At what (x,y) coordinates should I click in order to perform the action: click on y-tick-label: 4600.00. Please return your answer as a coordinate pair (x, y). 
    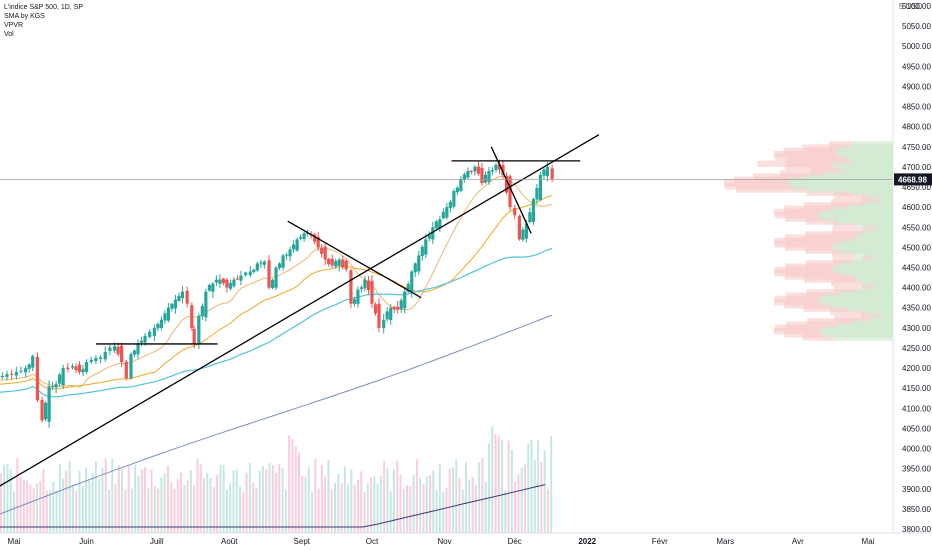
    Looking at the image, I should click on (916, 207).